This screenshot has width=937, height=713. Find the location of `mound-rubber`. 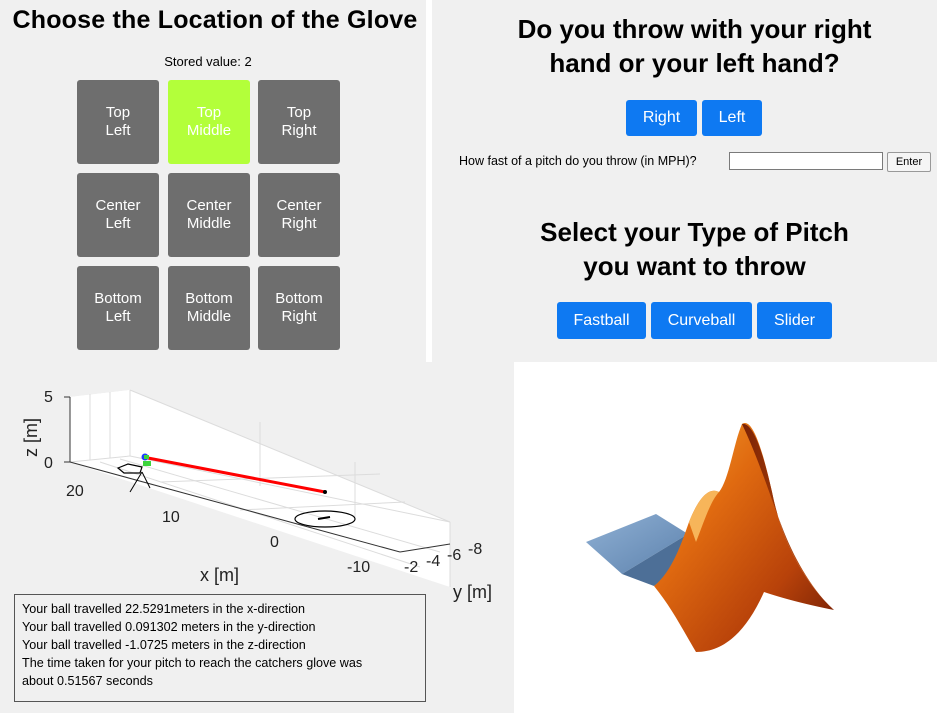

mound-rubber is located at coordinates (324, 518).